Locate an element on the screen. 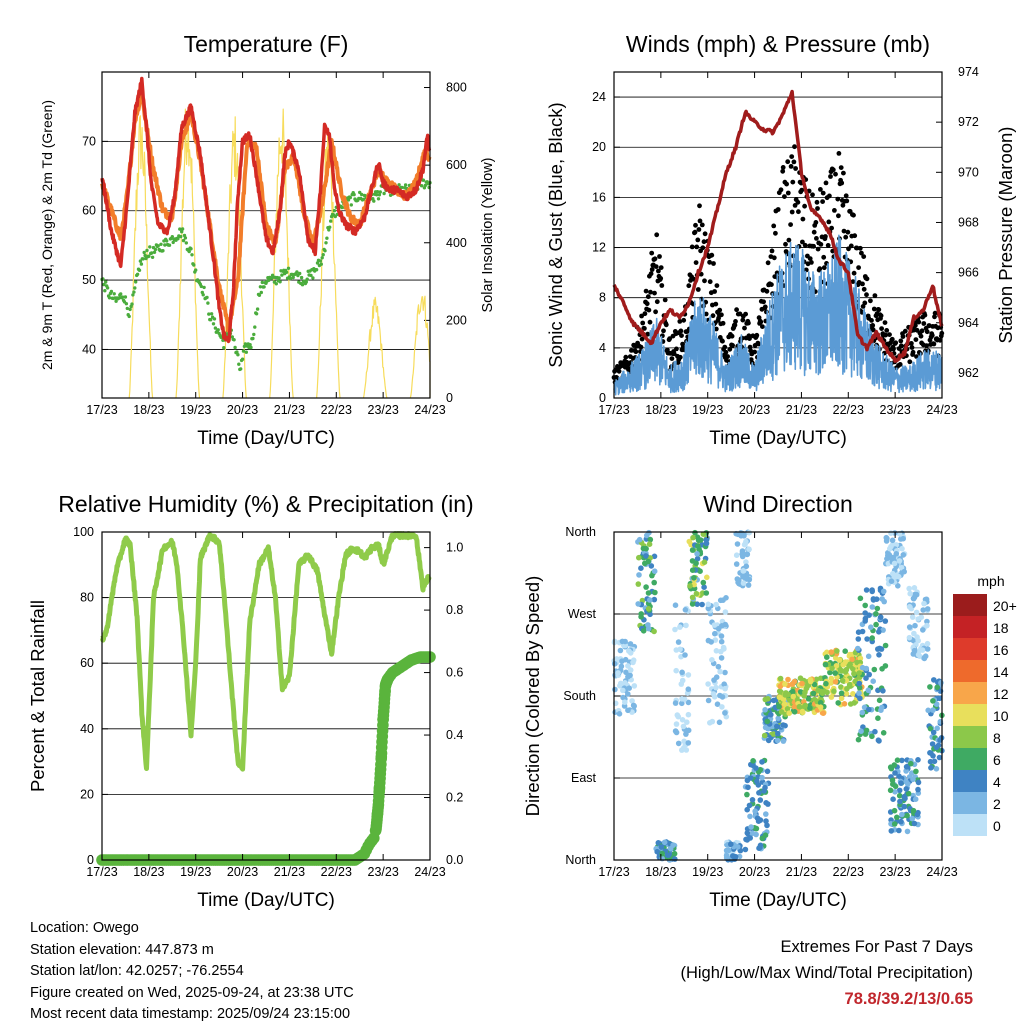 The height and width of the screenshot is (1026, 1024). winds-y2-tick-label: 966 is located at coordinates (968, 273).